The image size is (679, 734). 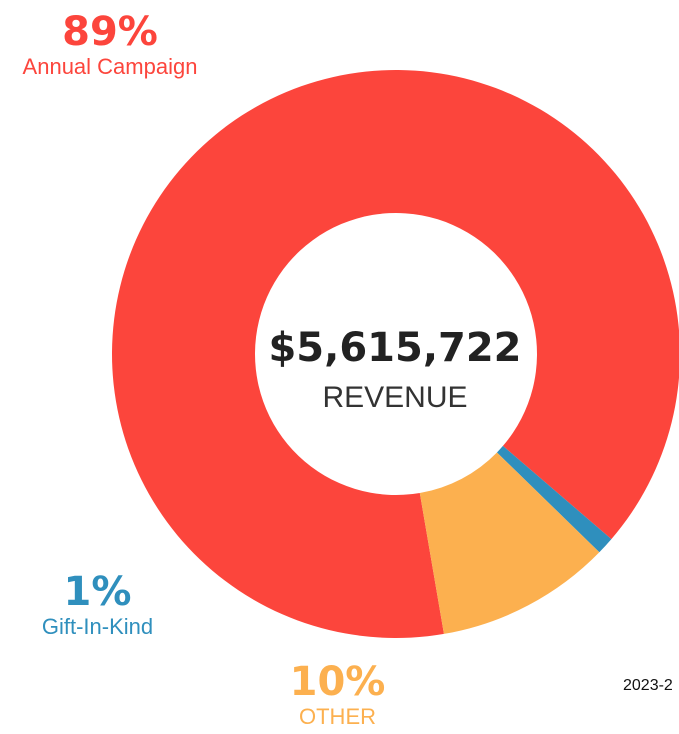 I want to click on gift-in-kind-percent: 1%, so click(x=97, y=592).